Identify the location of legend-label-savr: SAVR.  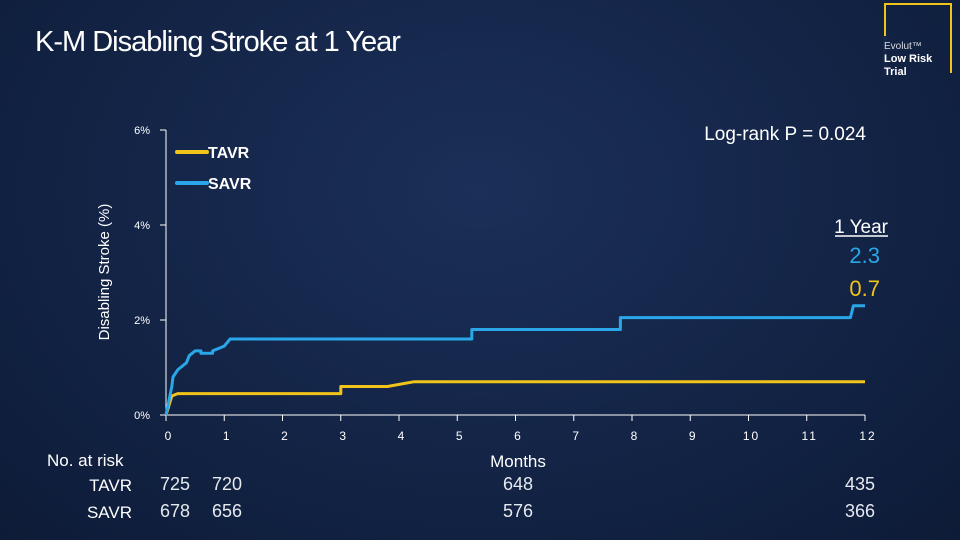
(230, 184).